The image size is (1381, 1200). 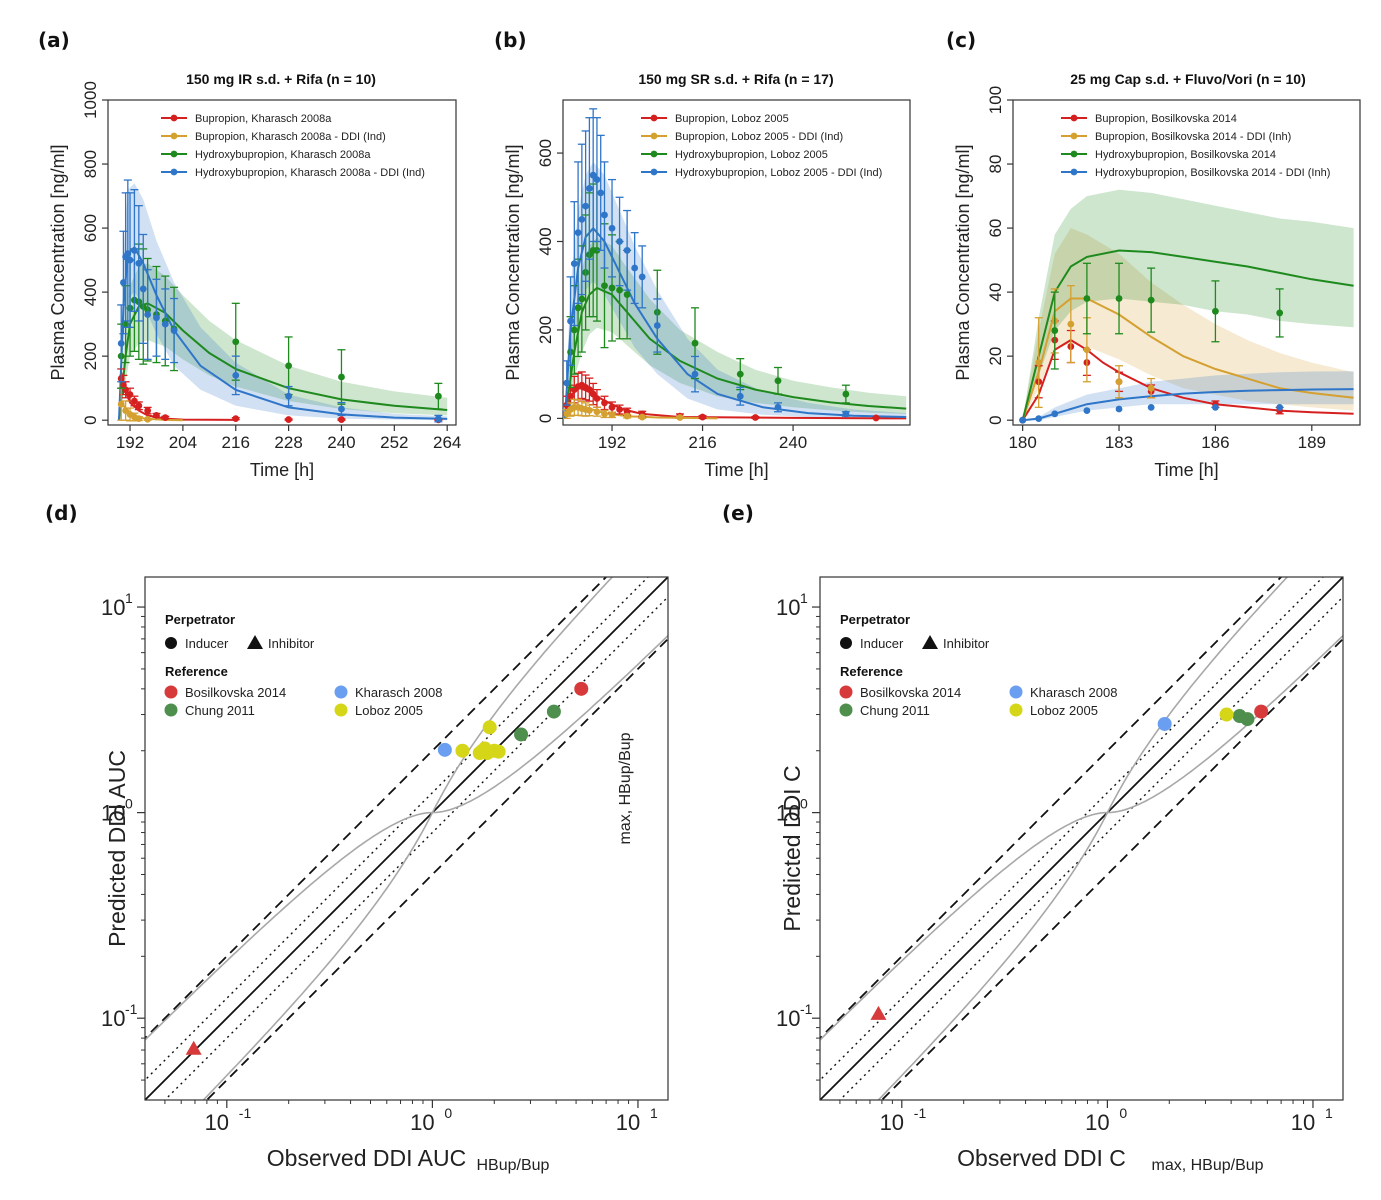 I want to click on panel-d-xtick-exp: 1, so click(x=654, y=1113).